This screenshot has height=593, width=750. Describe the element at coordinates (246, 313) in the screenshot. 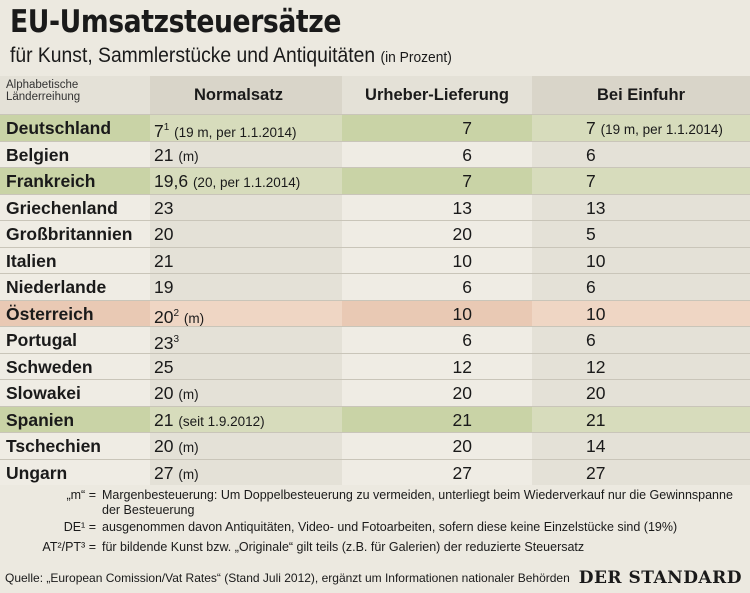

I see `cell-normalsatz: 202 (m)` at that location.